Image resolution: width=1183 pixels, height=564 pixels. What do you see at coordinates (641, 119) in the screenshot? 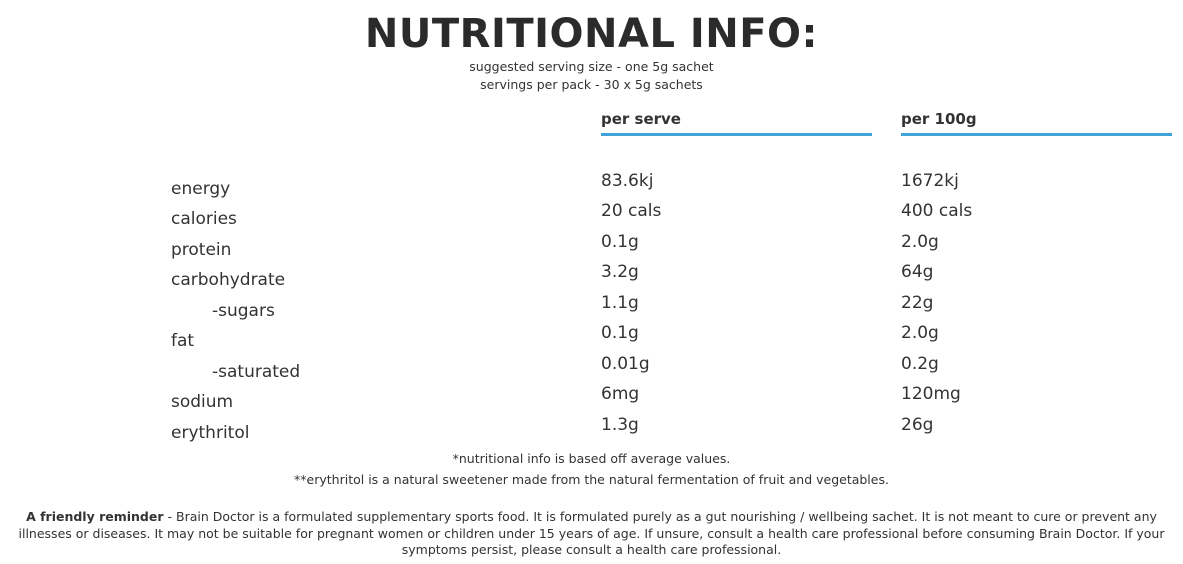
I see `column-header-per-serve: per serve` at bounding box center [641, 119].